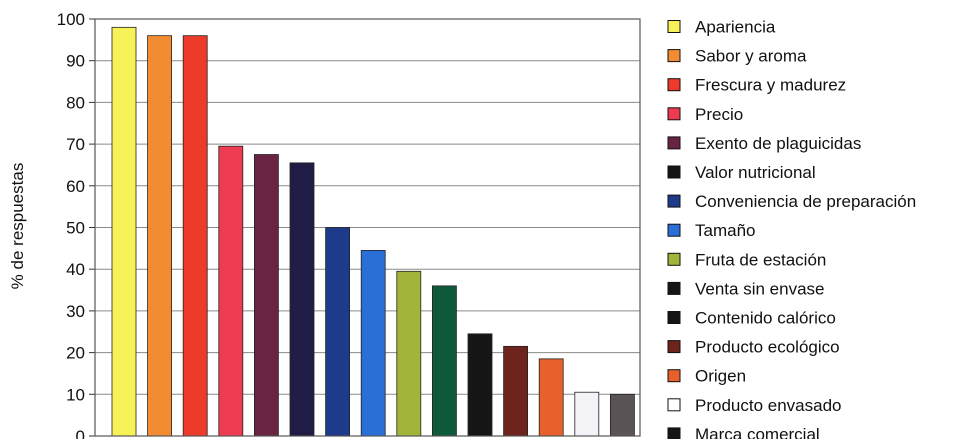  Describe the element at coordinates (75, 353) in the screenshot. I see `y-tick-label: 20` at that location.